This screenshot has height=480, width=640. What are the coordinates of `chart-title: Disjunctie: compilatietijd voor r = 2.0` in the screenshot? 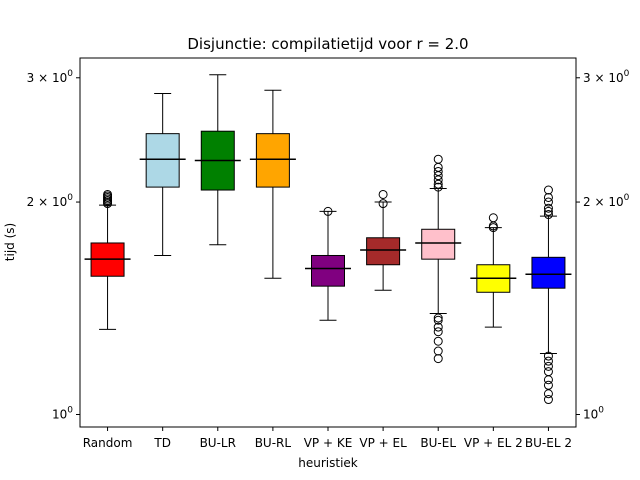 It's located at (327, 44).